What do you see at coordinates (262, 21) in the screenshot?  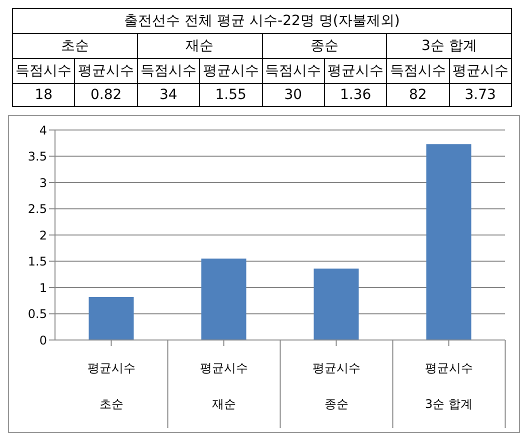 I see `text: 출전선수 전체 평균 시수-22명 명(자불제외)` at bounding box center [262, 21].